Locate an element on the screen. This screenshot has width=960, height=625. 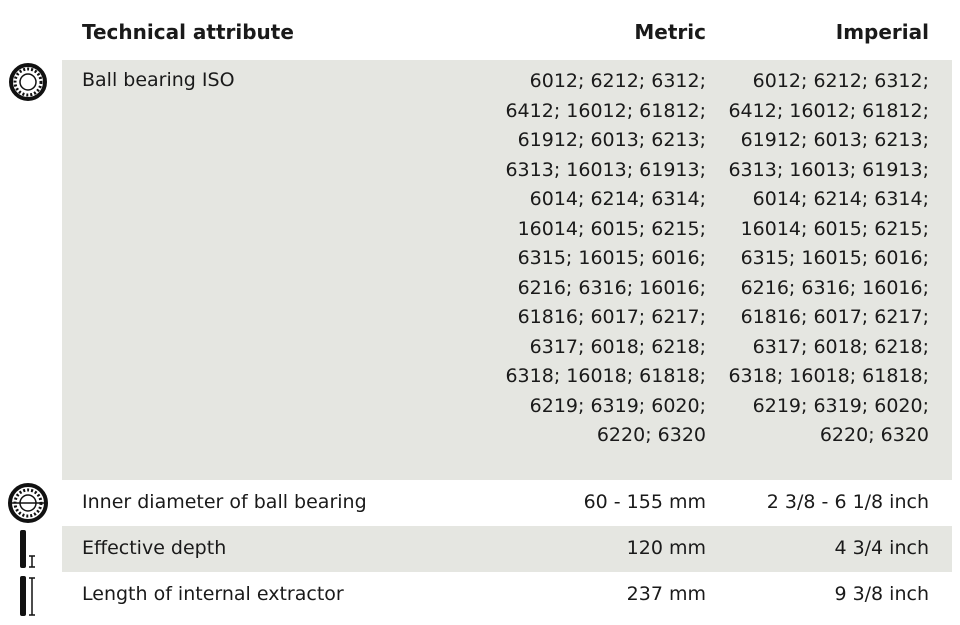
attribute-cell: Ball bearing ISO is located at coordinates (158, 80).